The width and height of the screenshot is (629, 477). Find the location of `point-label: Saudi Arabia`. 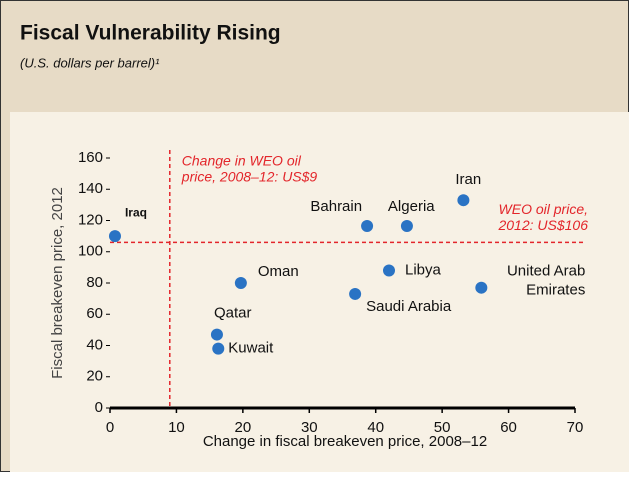

point-label: Saudi Arabia is located at coordinates (409, 306).